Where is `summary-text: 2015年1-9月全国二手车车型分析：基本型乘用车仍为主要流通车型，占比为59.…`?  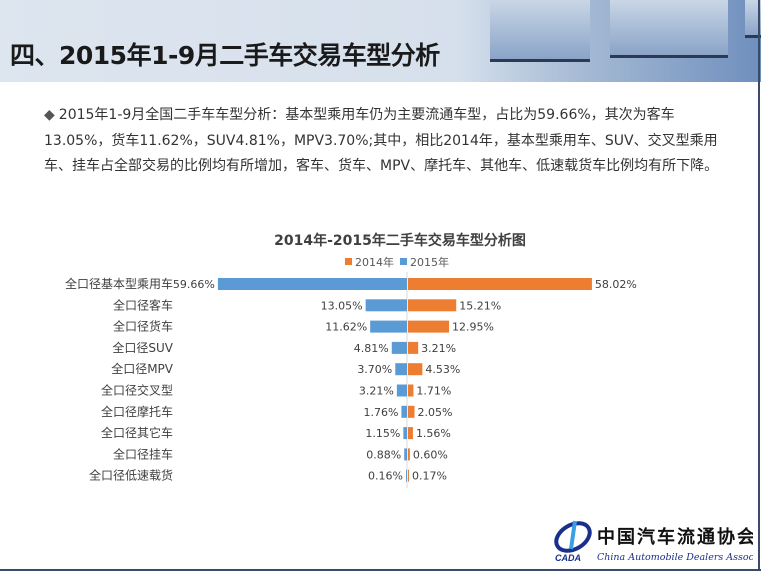 summary-text: 2015年1-9月全国二手车车型分析：基本型乘用车仍为主要流通车型，占比为59.… is located at coordinates (381, 140).